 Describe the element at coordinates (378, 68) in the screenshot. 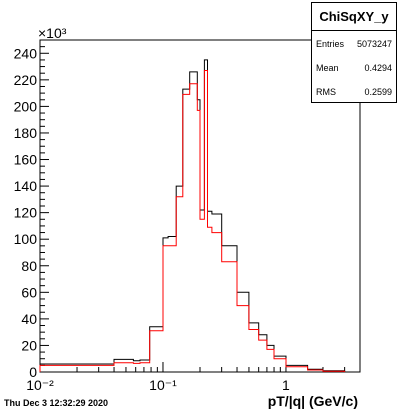

I see `stats-value: 0.4294` at that location.